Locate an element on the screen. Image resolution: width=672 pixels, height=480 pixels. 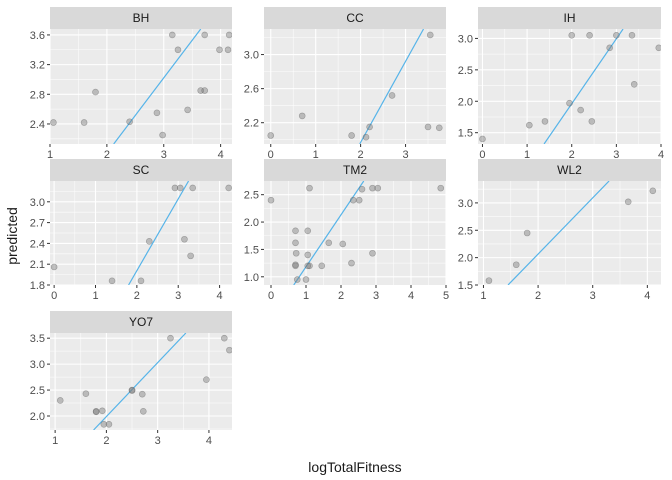
y-tick-label: 2.7 is located at coordinates (37, 224).